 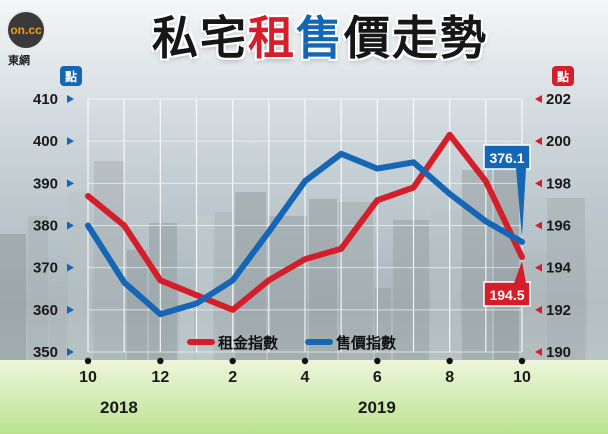 What do you see at coordinates (449, 377) in the screenshot?
I see `x-axis-tick-label: 8` at bounding box center [449, 377].